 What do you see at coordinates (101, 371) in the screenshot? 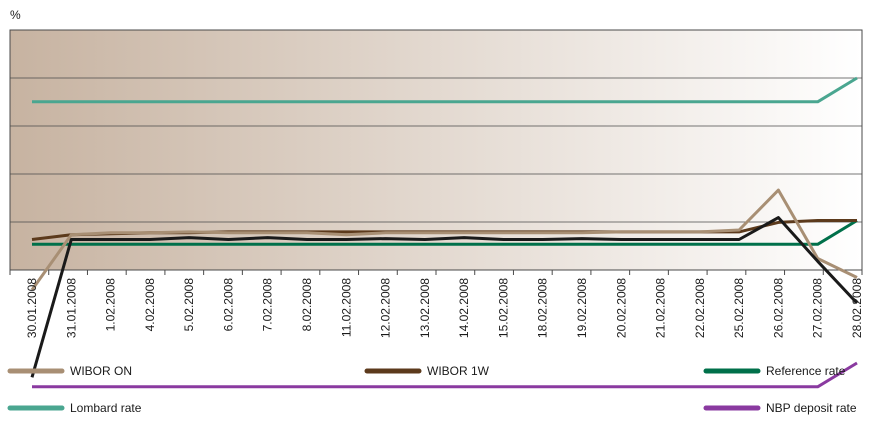
I see `legend-label: WIBOR ON` at bounding box center [101, 371].